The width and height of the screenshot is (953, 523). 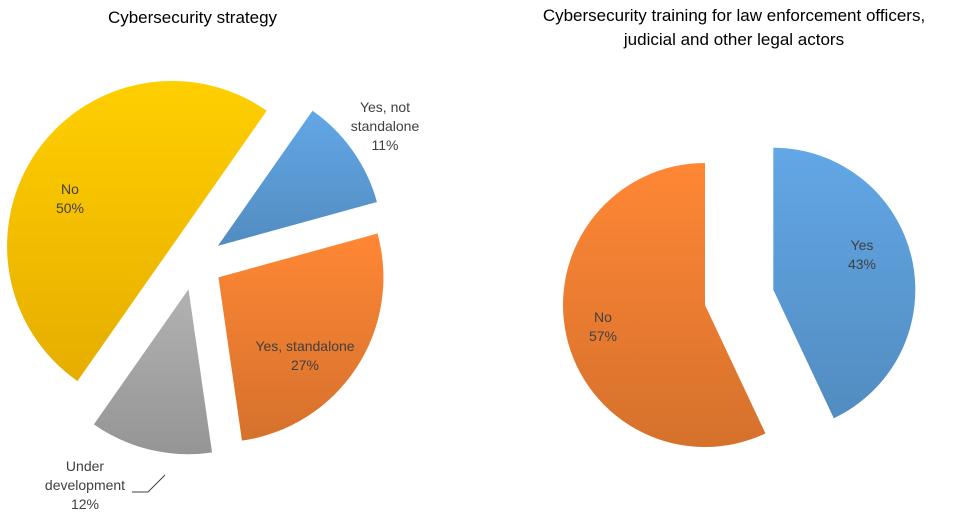 What do you see at coordinates (385, 144) in the screenshot?
I see `value-label: 11%` at bounding box center [385, 144].